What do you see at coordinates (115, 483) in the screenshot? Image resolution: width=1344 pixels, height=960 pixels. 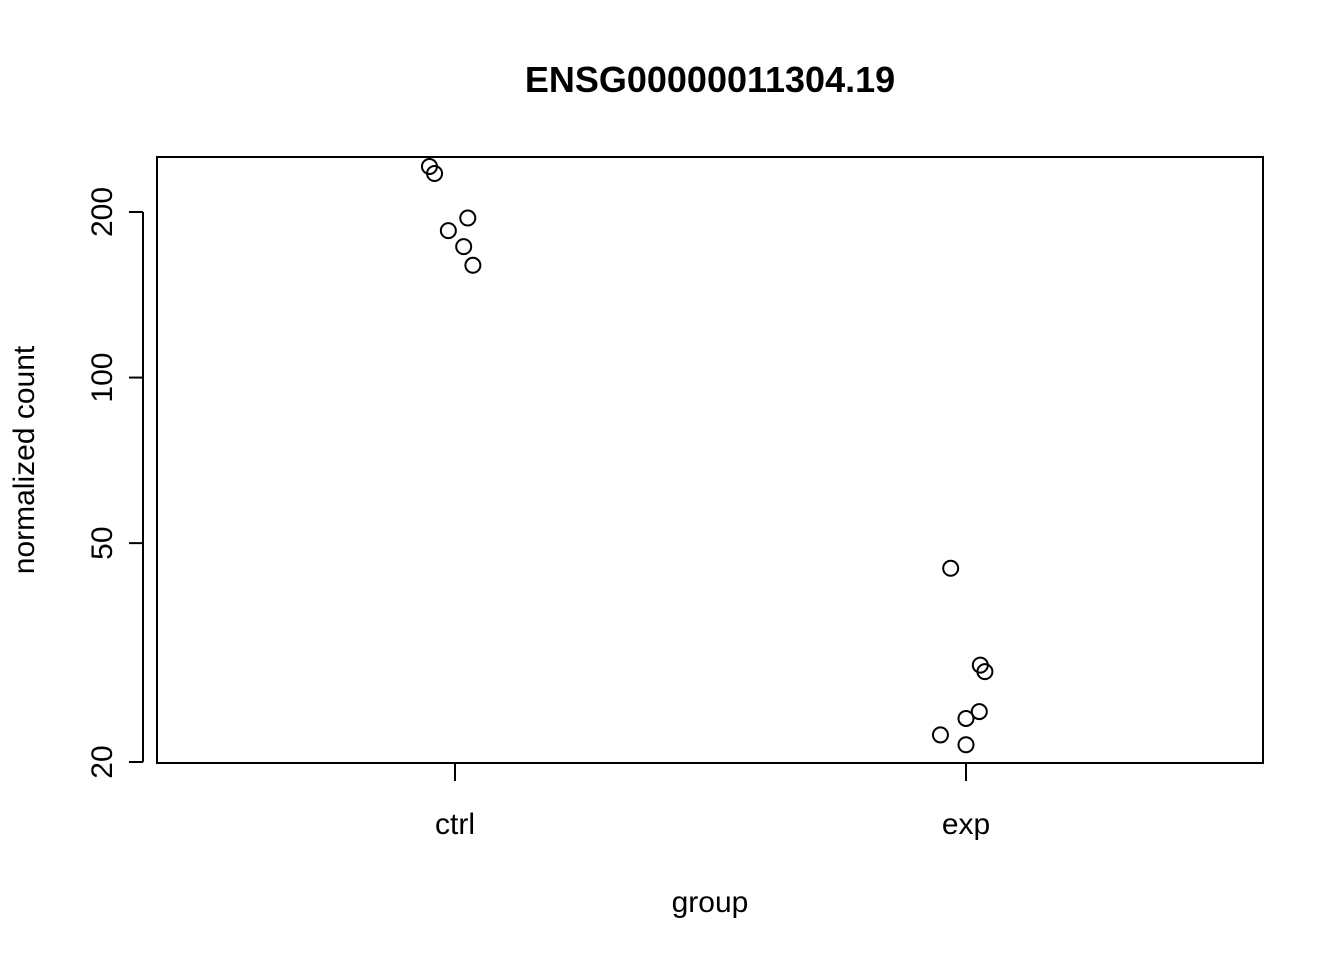 I see `y-axis: 20 50 100 200` at bounding box center [115, 483].